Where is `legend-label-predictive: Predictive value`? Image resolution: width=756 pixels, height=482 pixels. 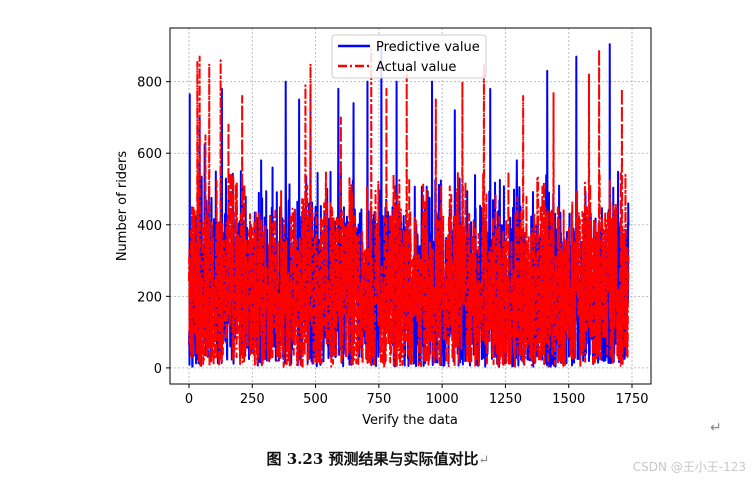
legend-label-predictive: Predictive value is located at coordinates (428, 47).